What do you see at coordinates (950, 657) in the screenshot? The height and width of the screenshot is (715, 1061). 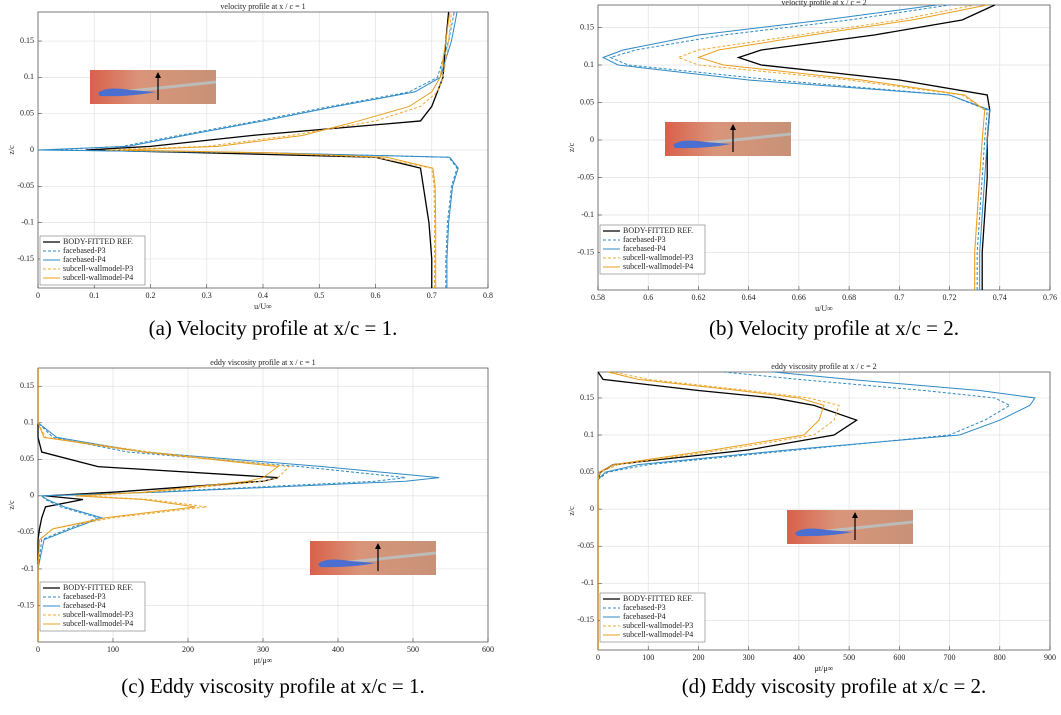 I see `x-tick-label: 700` at bounding box center [950, 657].